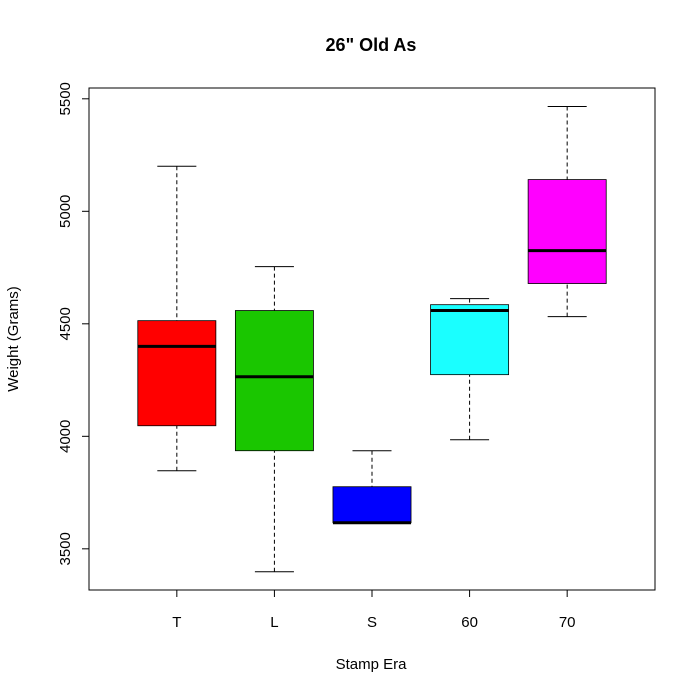 This screenshot has width=700, height=700. Describe the element at coordinates (13, 339) in the screenshot. I see `y-axis-label: Weight (Grams)` at that location.